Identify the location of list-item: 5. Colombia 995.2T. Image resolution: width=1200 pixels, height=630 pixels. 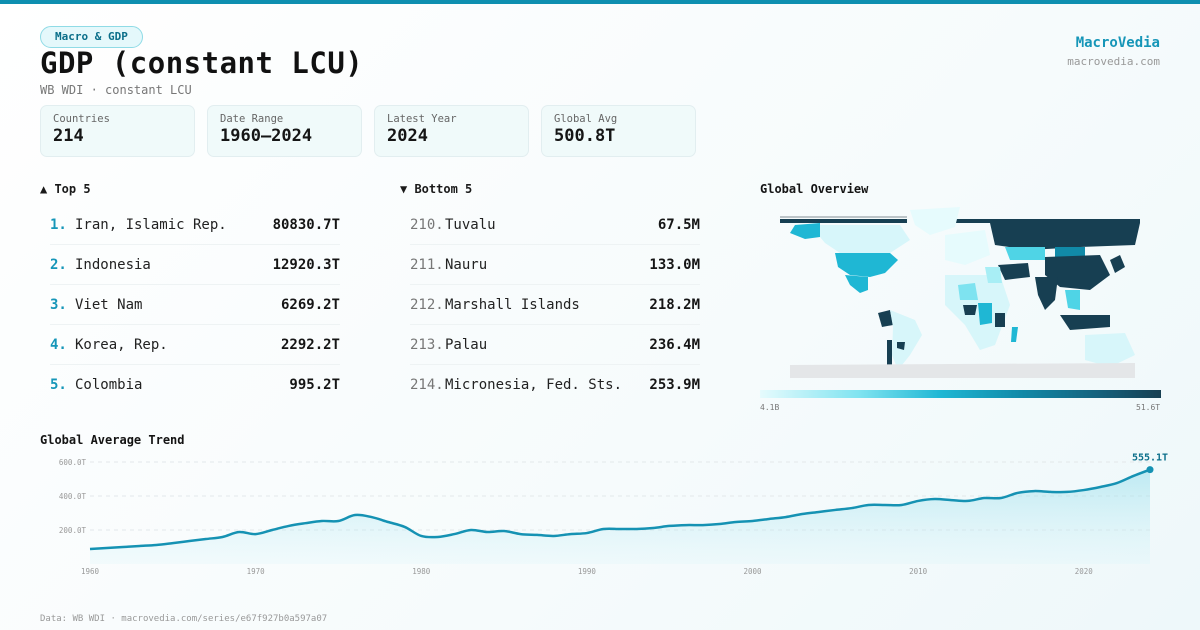
(195, 385).